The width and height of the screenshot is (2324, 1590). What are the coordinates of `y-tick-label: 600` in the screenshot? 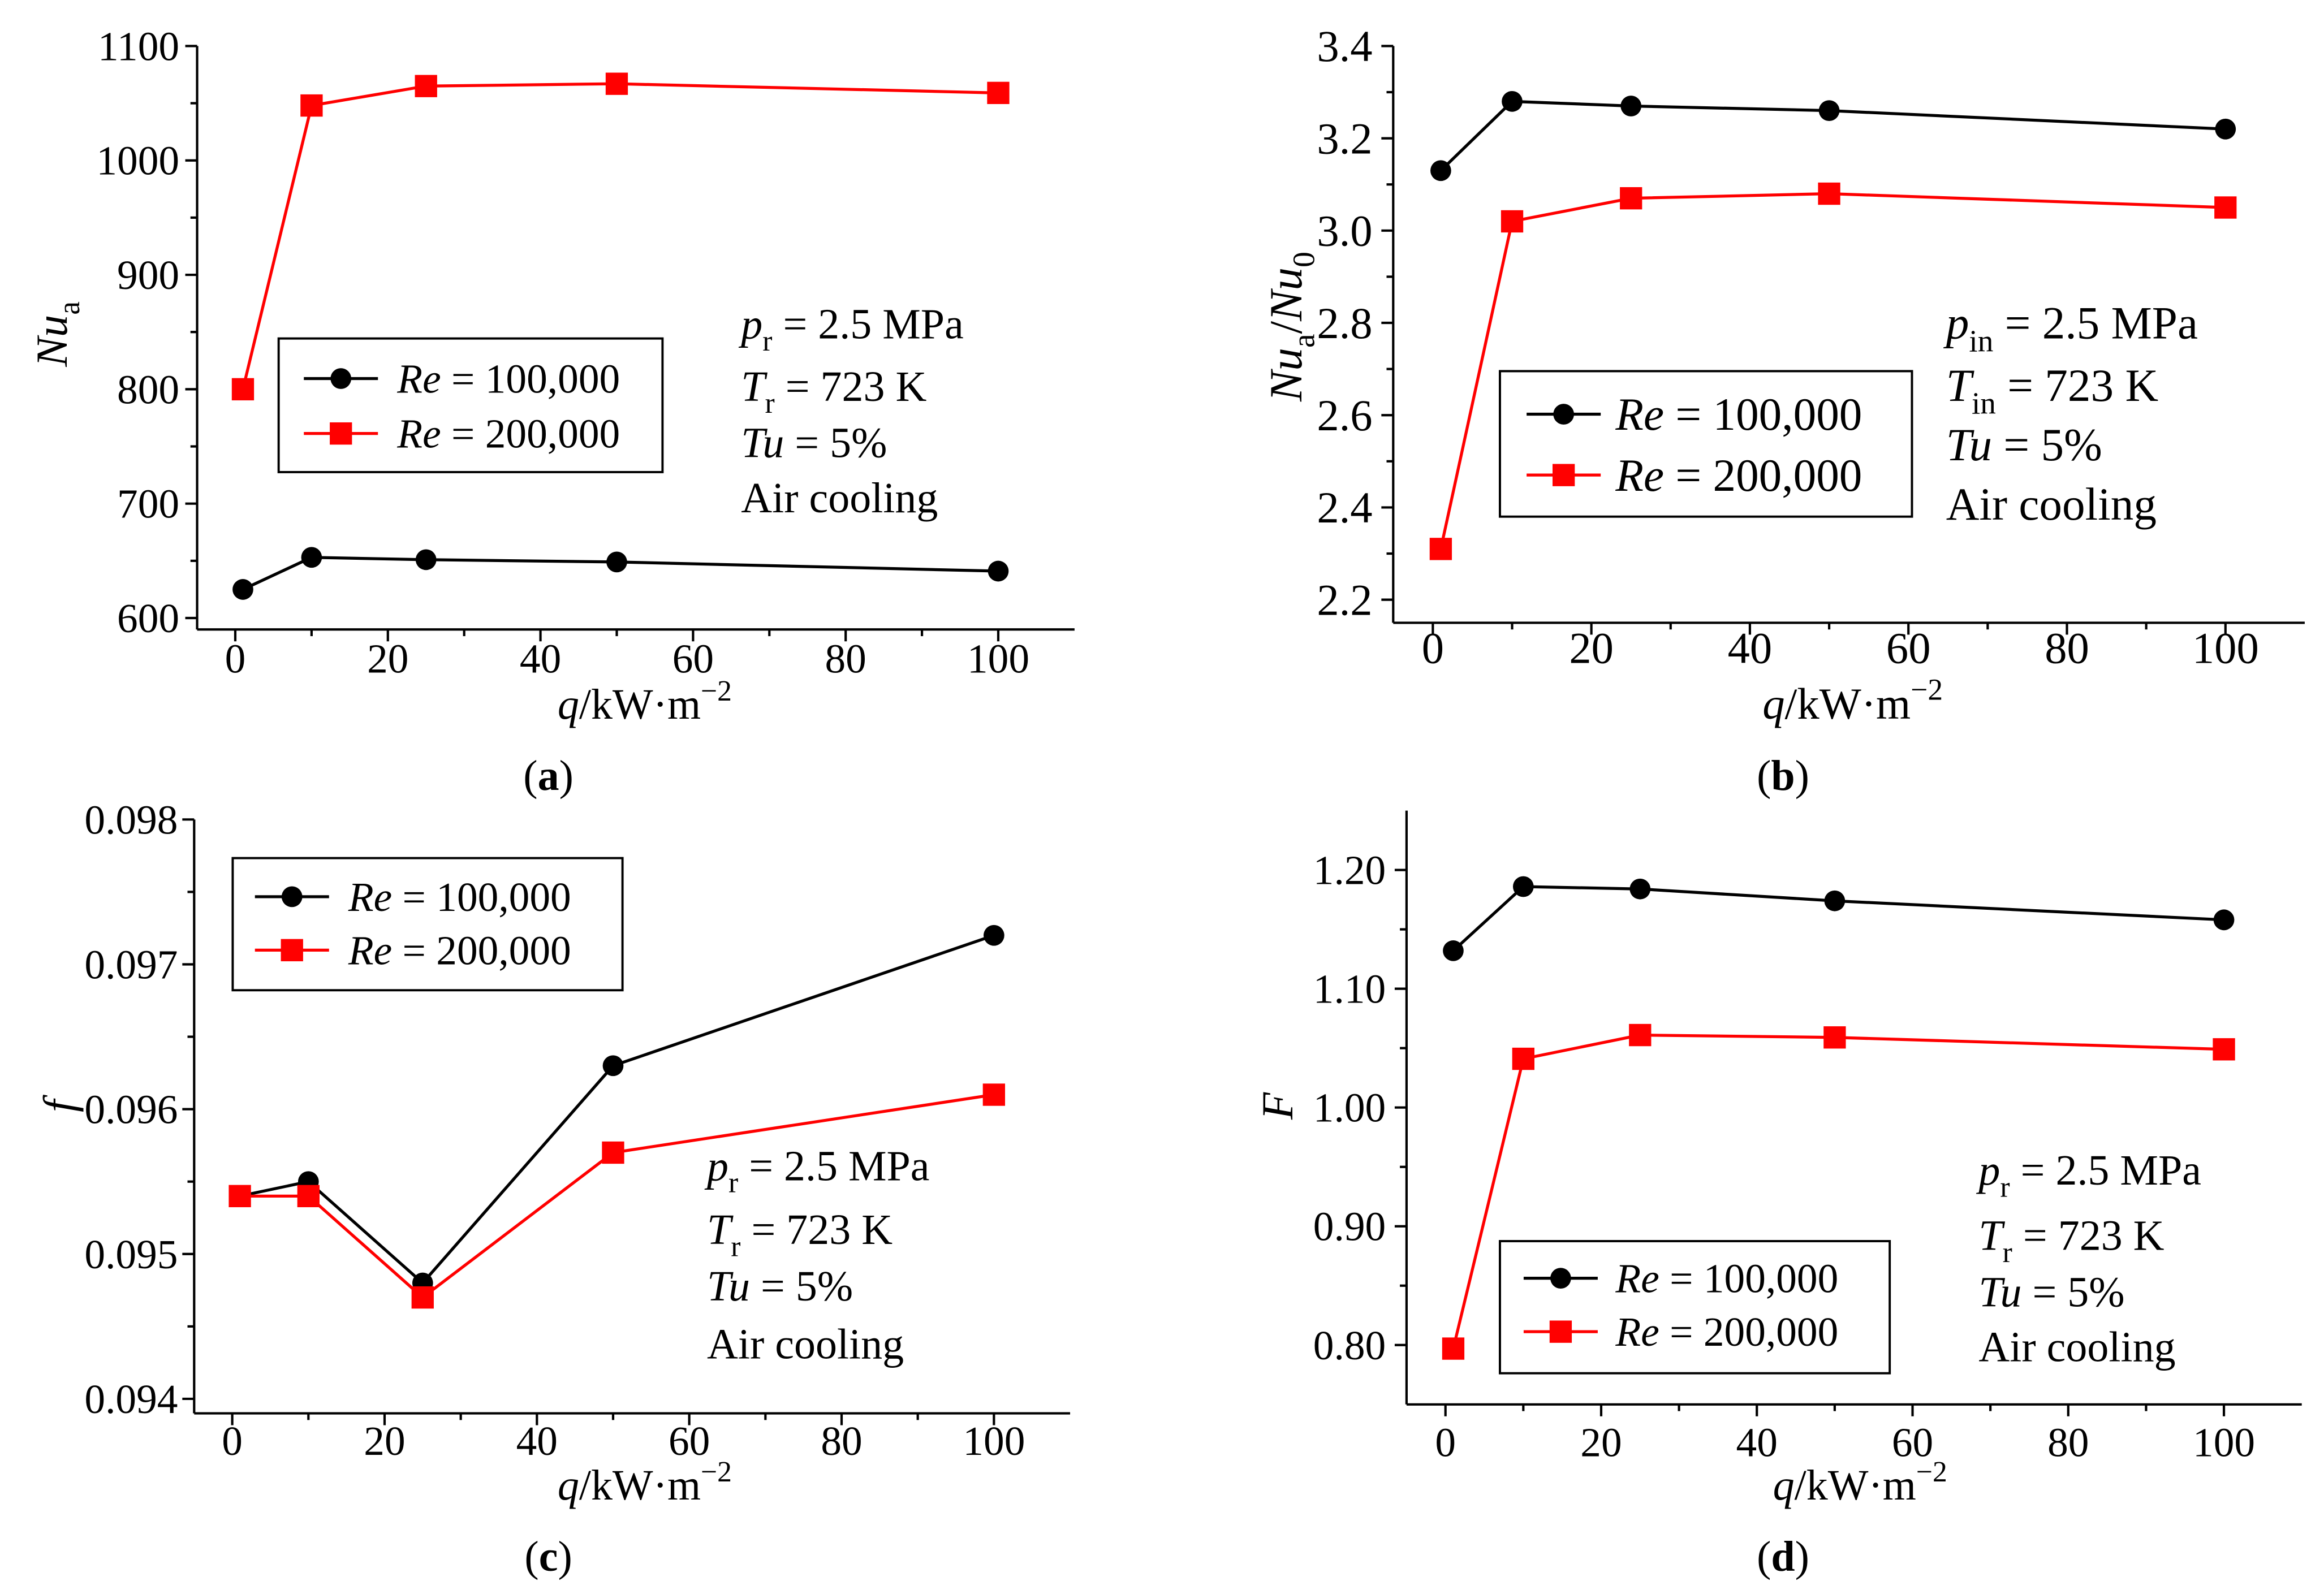 It's located at (148, 618).